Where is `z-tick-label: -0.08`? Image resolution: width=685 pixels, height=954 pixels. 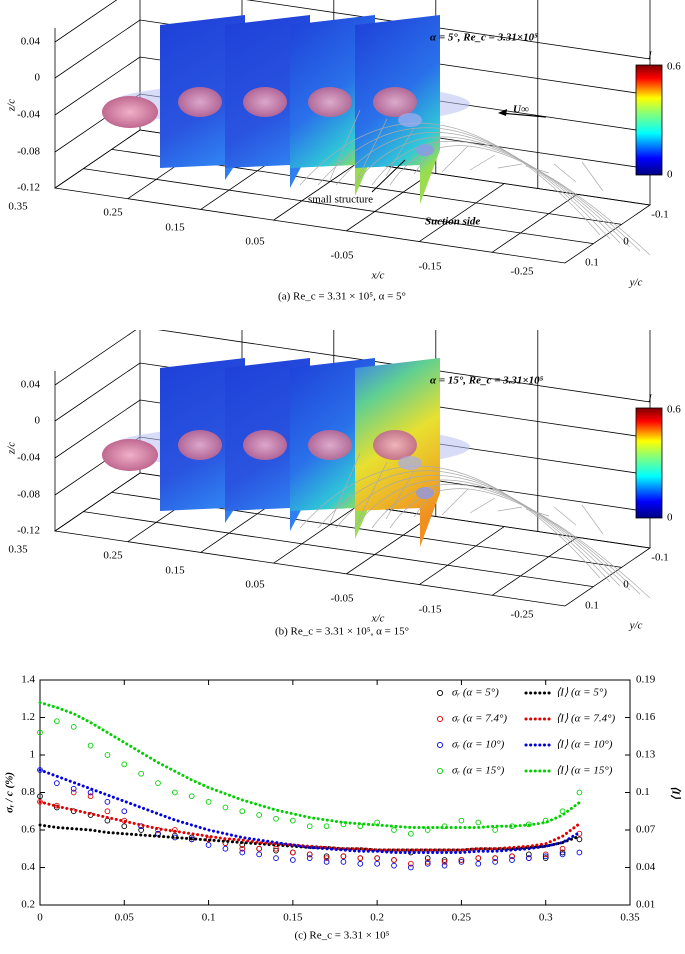
z-tick-label: -0.08 is located at coordinates (28, 495).